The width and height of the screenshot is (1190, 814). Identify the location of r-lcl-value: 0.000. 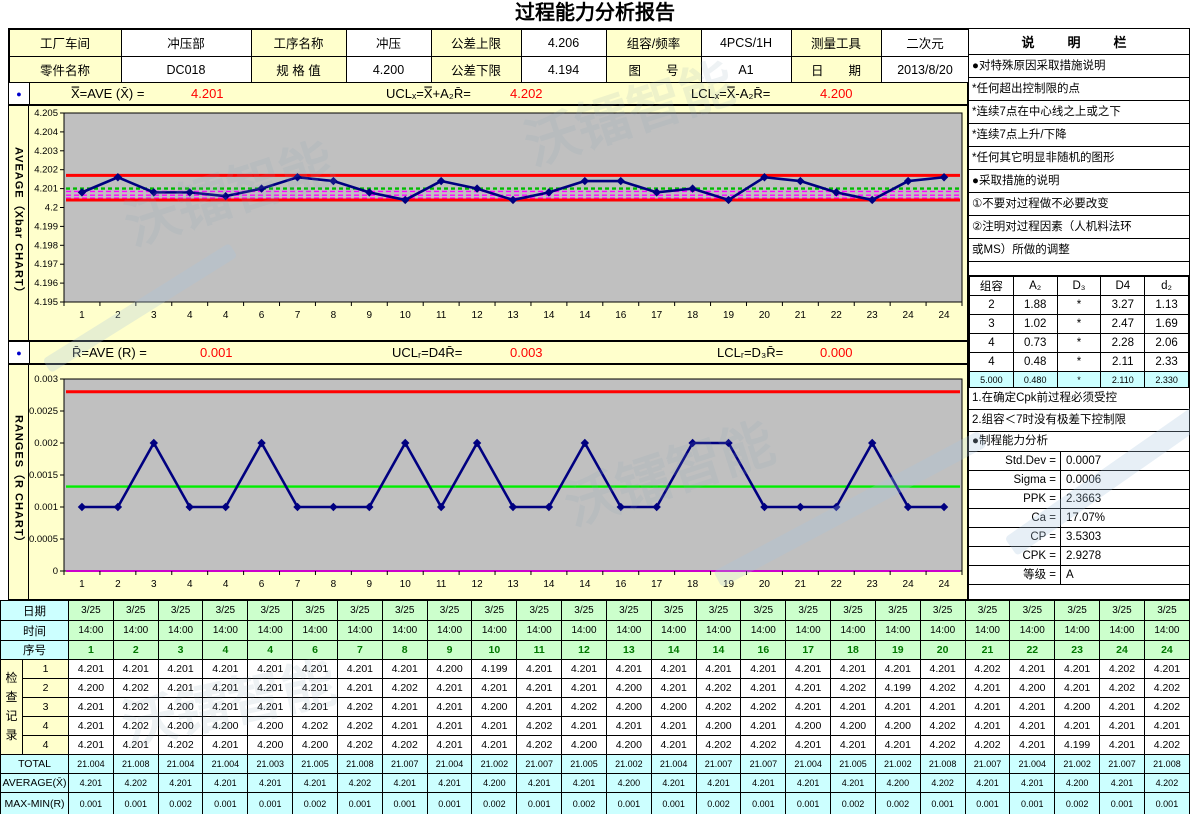
(836, 352).